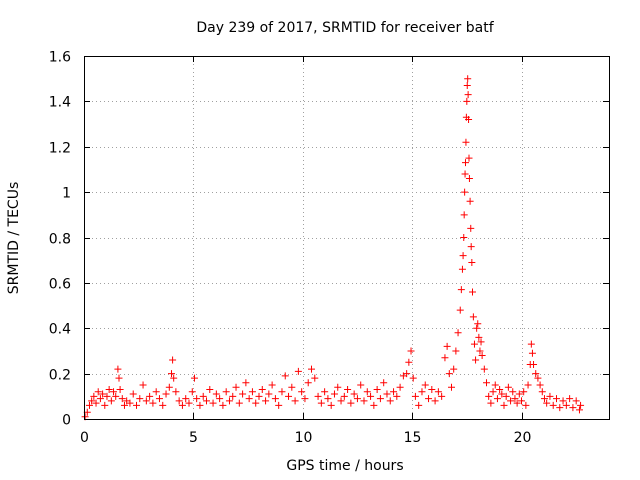  Describe the element at coordinates (60, 330) in the screenshot. I see `y-tick-label: 0.4` at that location.